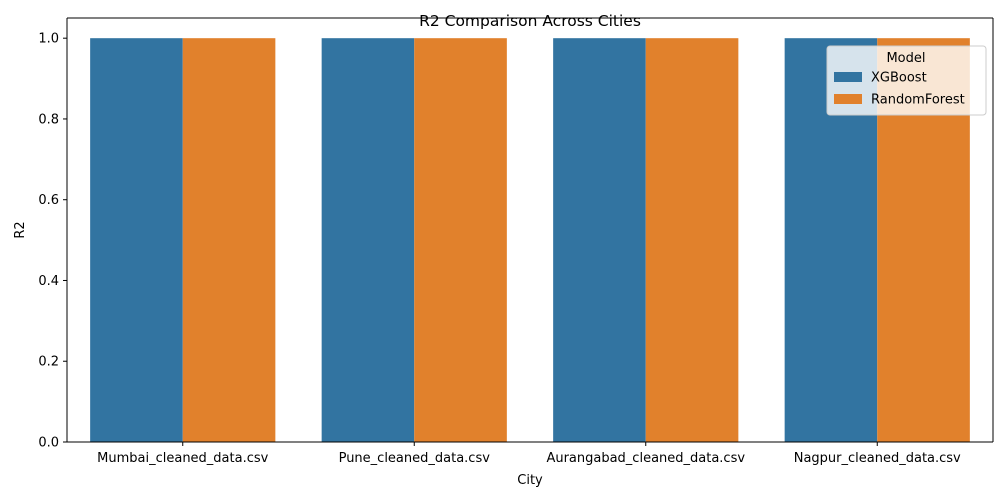  Describe the element at coordinates (905, 58) in the screenshot. I see `legend-title: Model` at that location.